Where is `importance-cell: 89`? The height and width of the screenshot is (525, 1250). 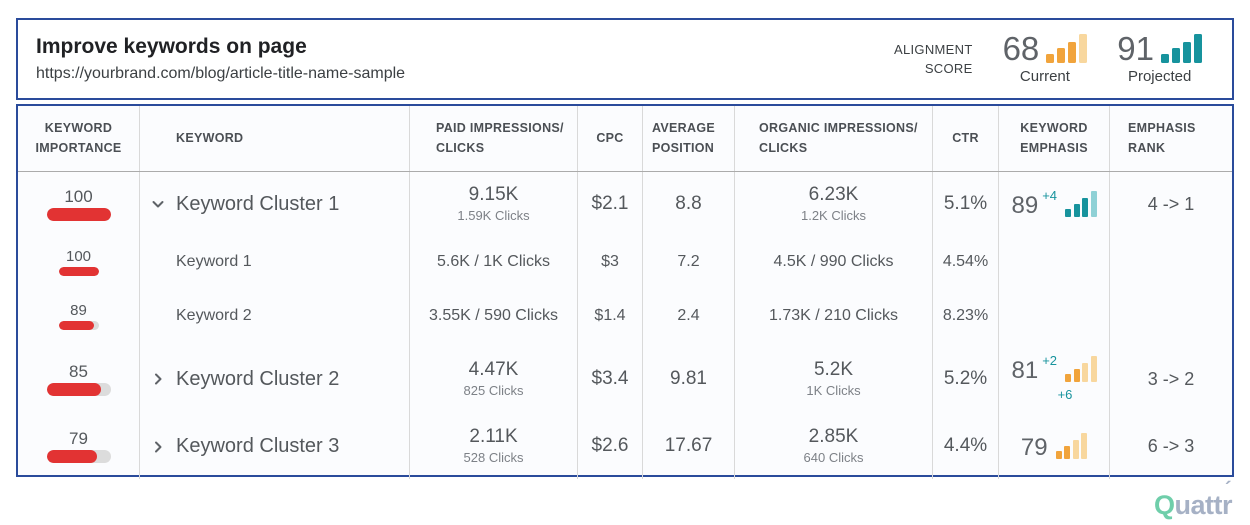 importance-cell: 89 is located at coordinates (79, 316).